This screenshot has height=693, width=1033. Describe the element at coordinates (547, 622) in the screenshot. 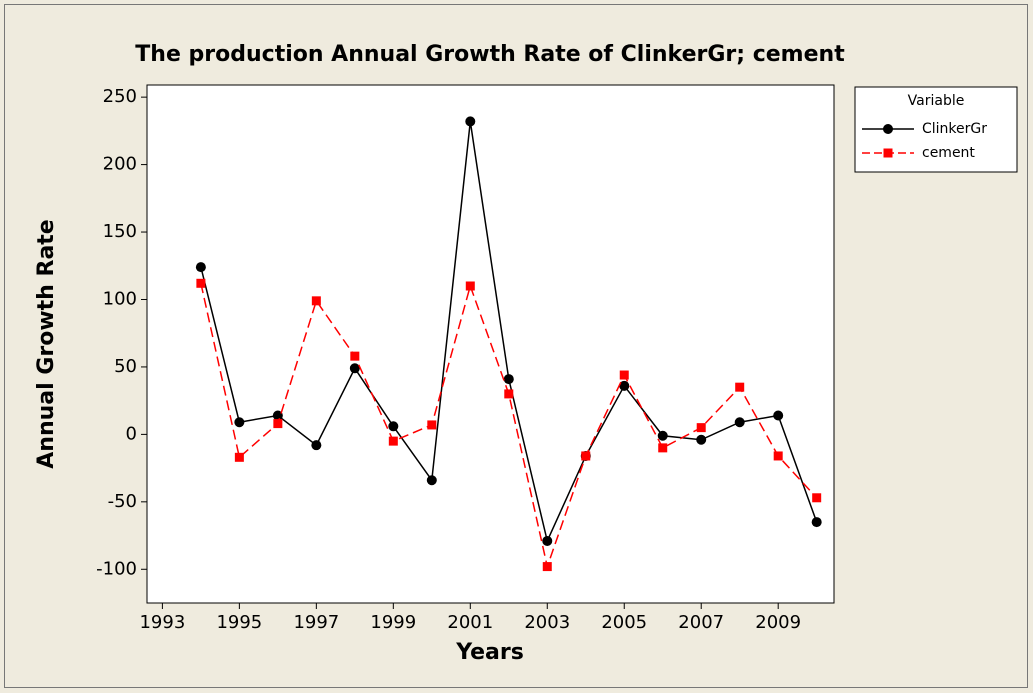

I see `x-tick-label: 2003` at that location.